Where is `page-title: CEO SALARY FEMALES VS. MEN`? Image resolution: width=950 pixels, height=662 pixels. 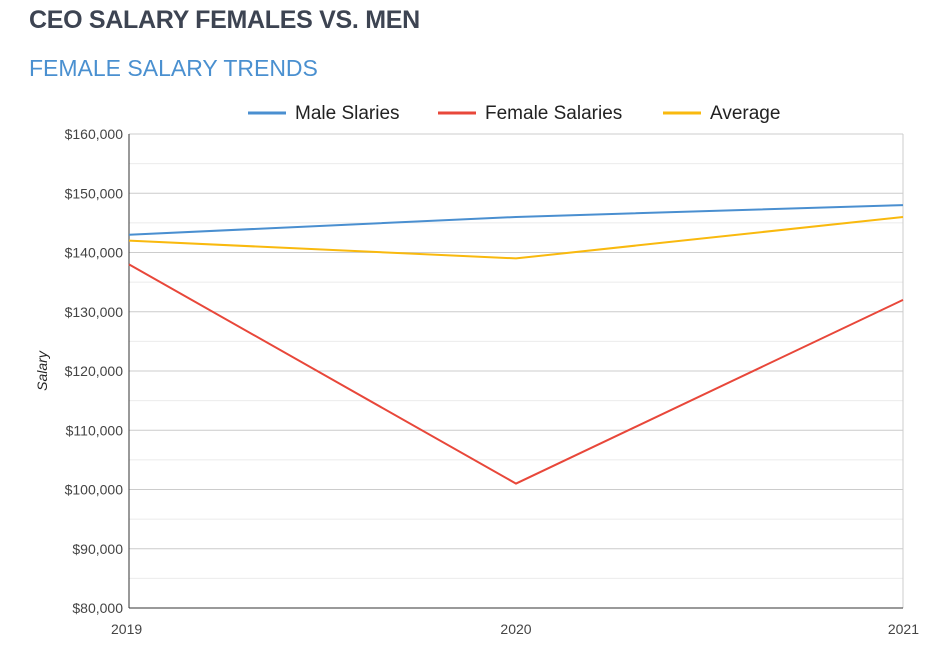 page-title: CEO SALARY FEMALES VS. MEN is located at coordinates (224, 20).